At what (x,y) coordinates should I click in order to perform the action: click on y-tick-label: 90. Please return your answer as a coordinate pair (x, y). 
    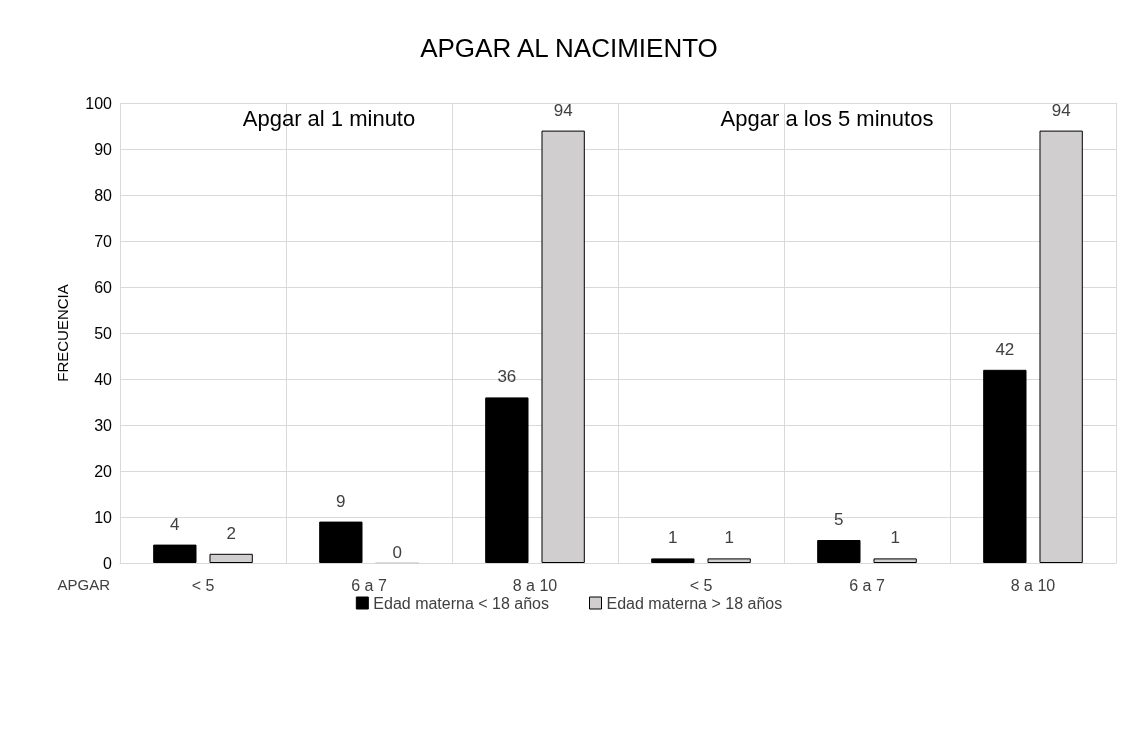
    Looking at the image, I should click on (103, 149).